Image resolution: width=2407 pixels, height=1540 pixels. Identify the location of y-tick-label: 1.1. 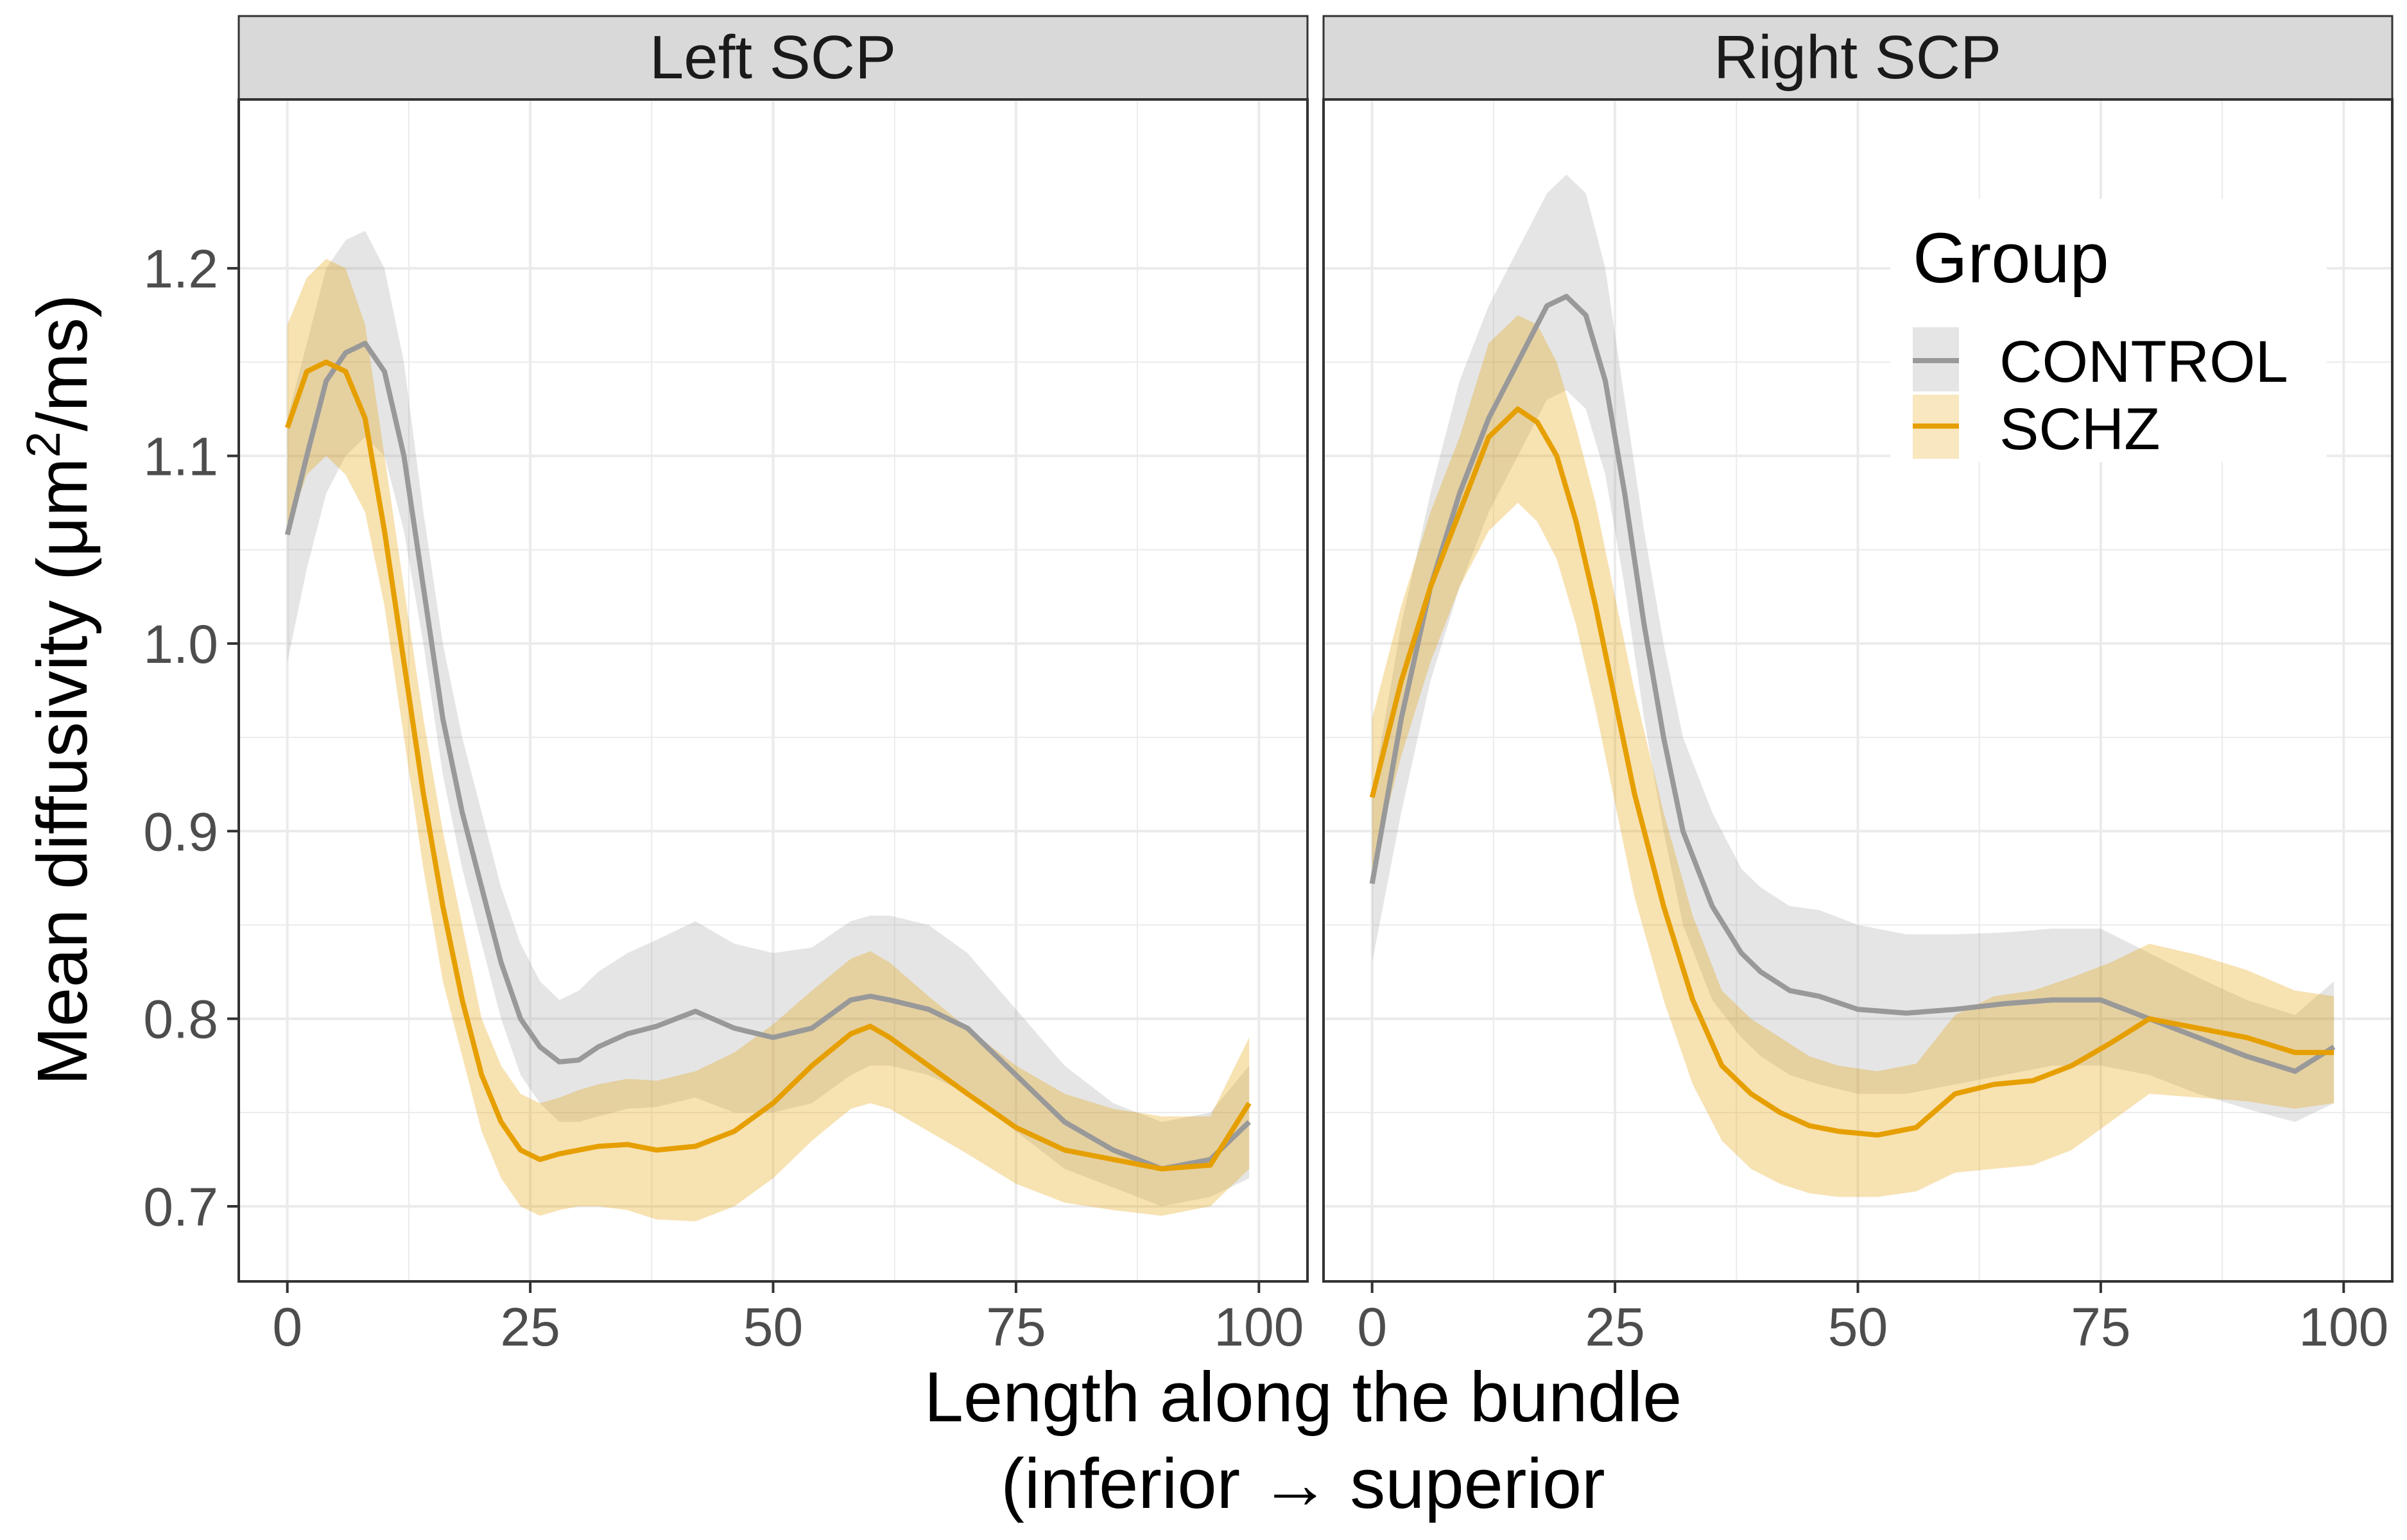
(181, 457).